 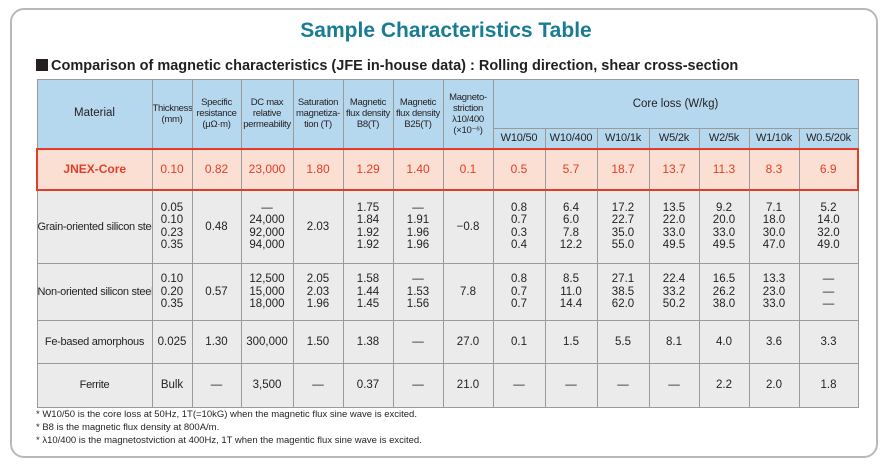 I want to click on cell-value: 1.84, so click(x=368, y=220).